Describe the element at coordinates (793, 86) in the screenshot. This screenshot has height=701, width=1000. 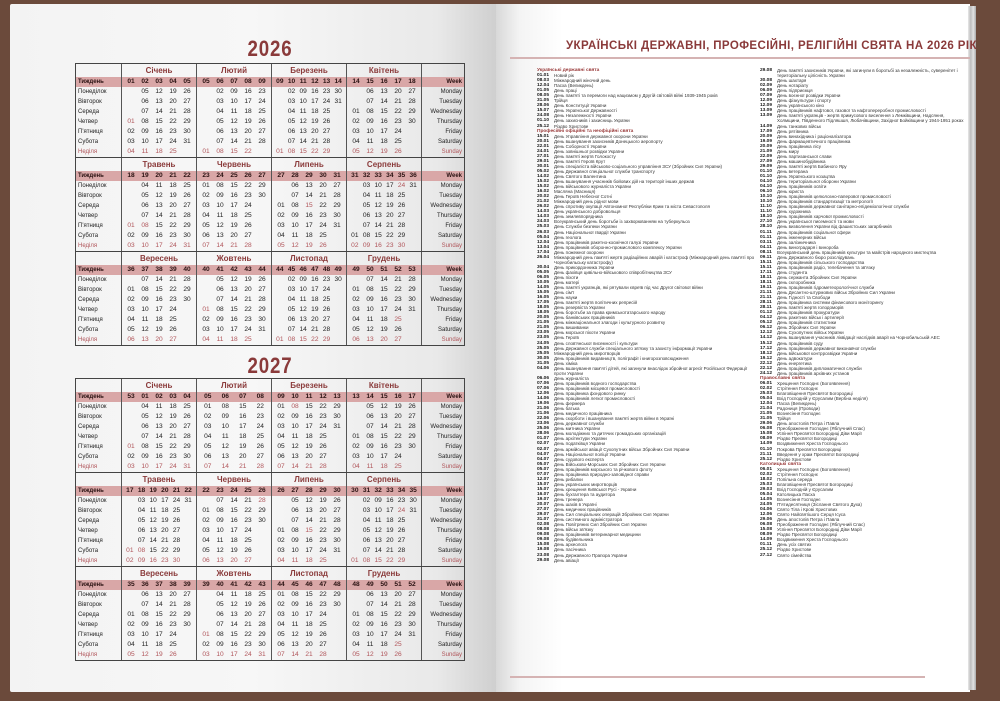
I see `holiday-name: День нотаріату` at that location.